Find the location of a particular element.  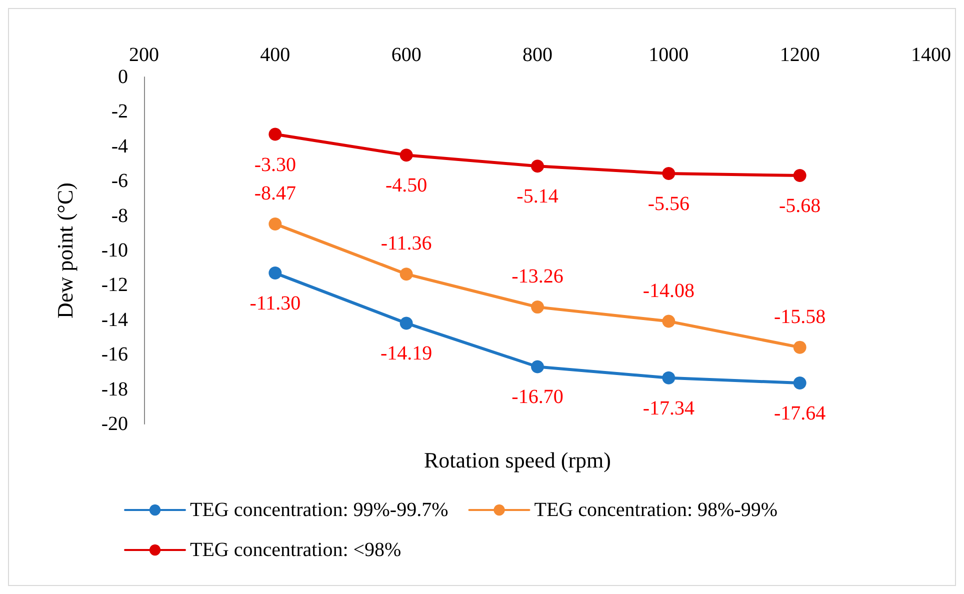

x-axis-title: Rotation speed (rpm) is located at coordinates (517, 460).